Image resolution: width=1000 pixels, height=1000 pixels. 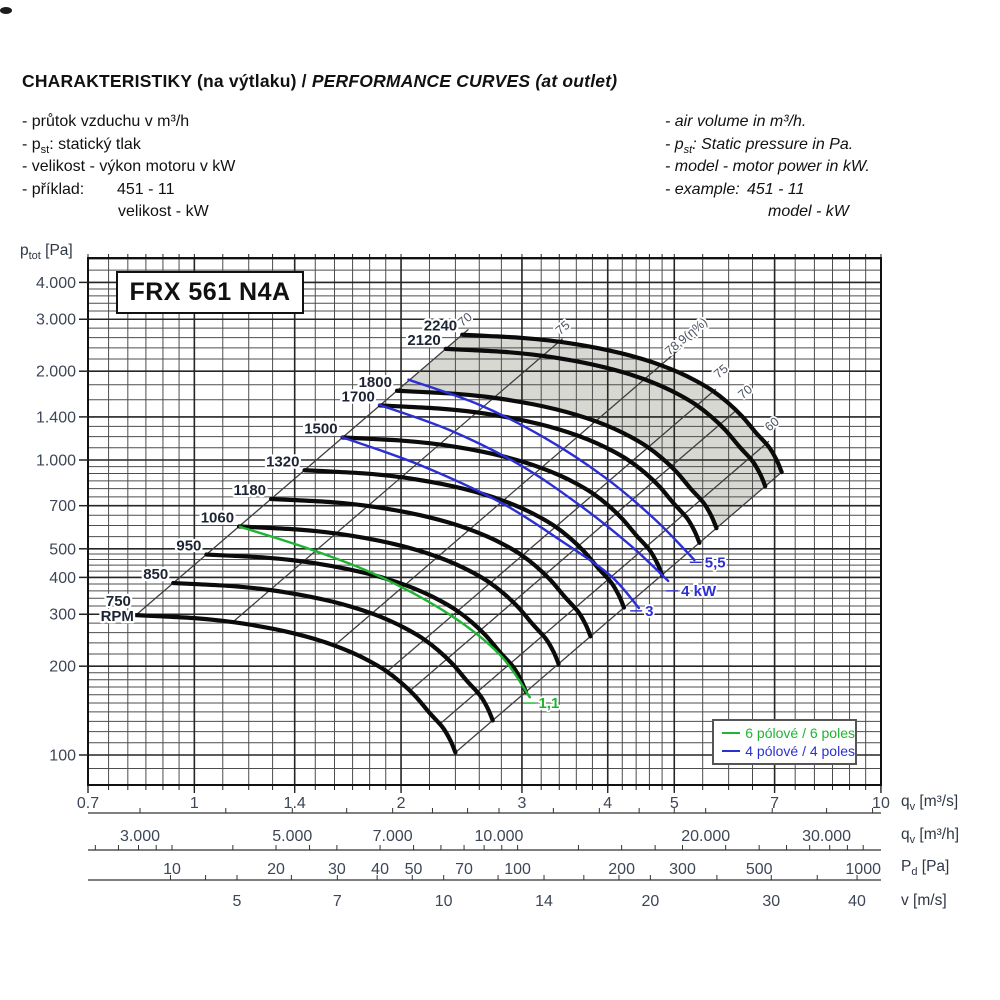 I want to click on x-tick-label-pd: 30, so click(x=337, y=869).